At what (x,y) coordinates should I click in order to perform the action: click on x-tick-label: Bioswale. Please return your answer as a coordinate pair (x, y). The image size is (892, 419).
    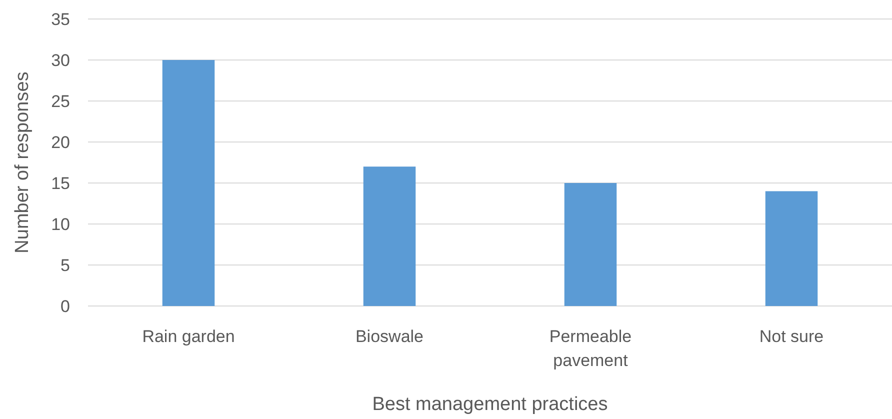
    Looking at the image, I should click on (389, 336).